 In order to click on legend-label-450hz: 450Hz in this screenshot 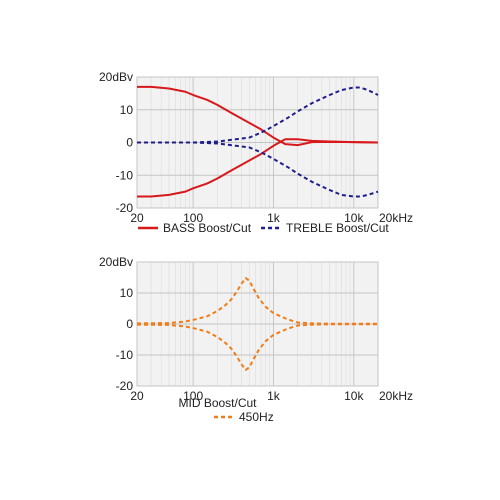, I will do `click(256, 417)`.